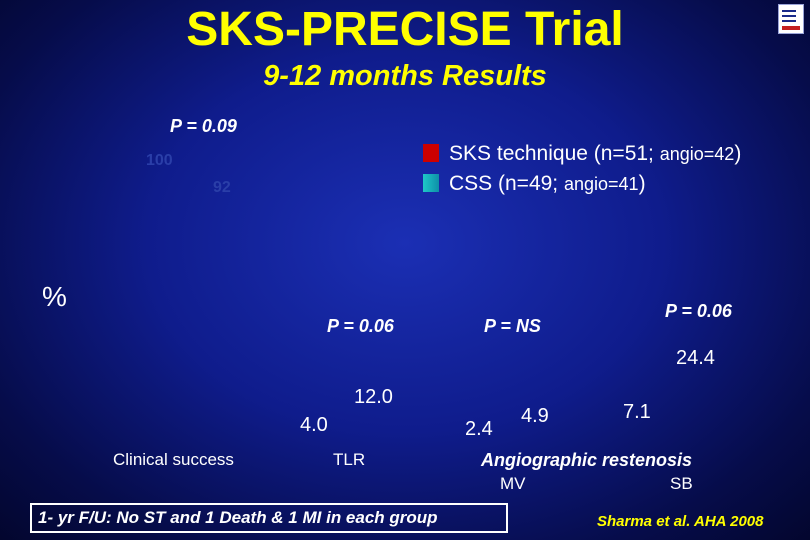  I want to click on category-label-angiographic-restenosis: Angiographic restenosis, so click(587, 460).